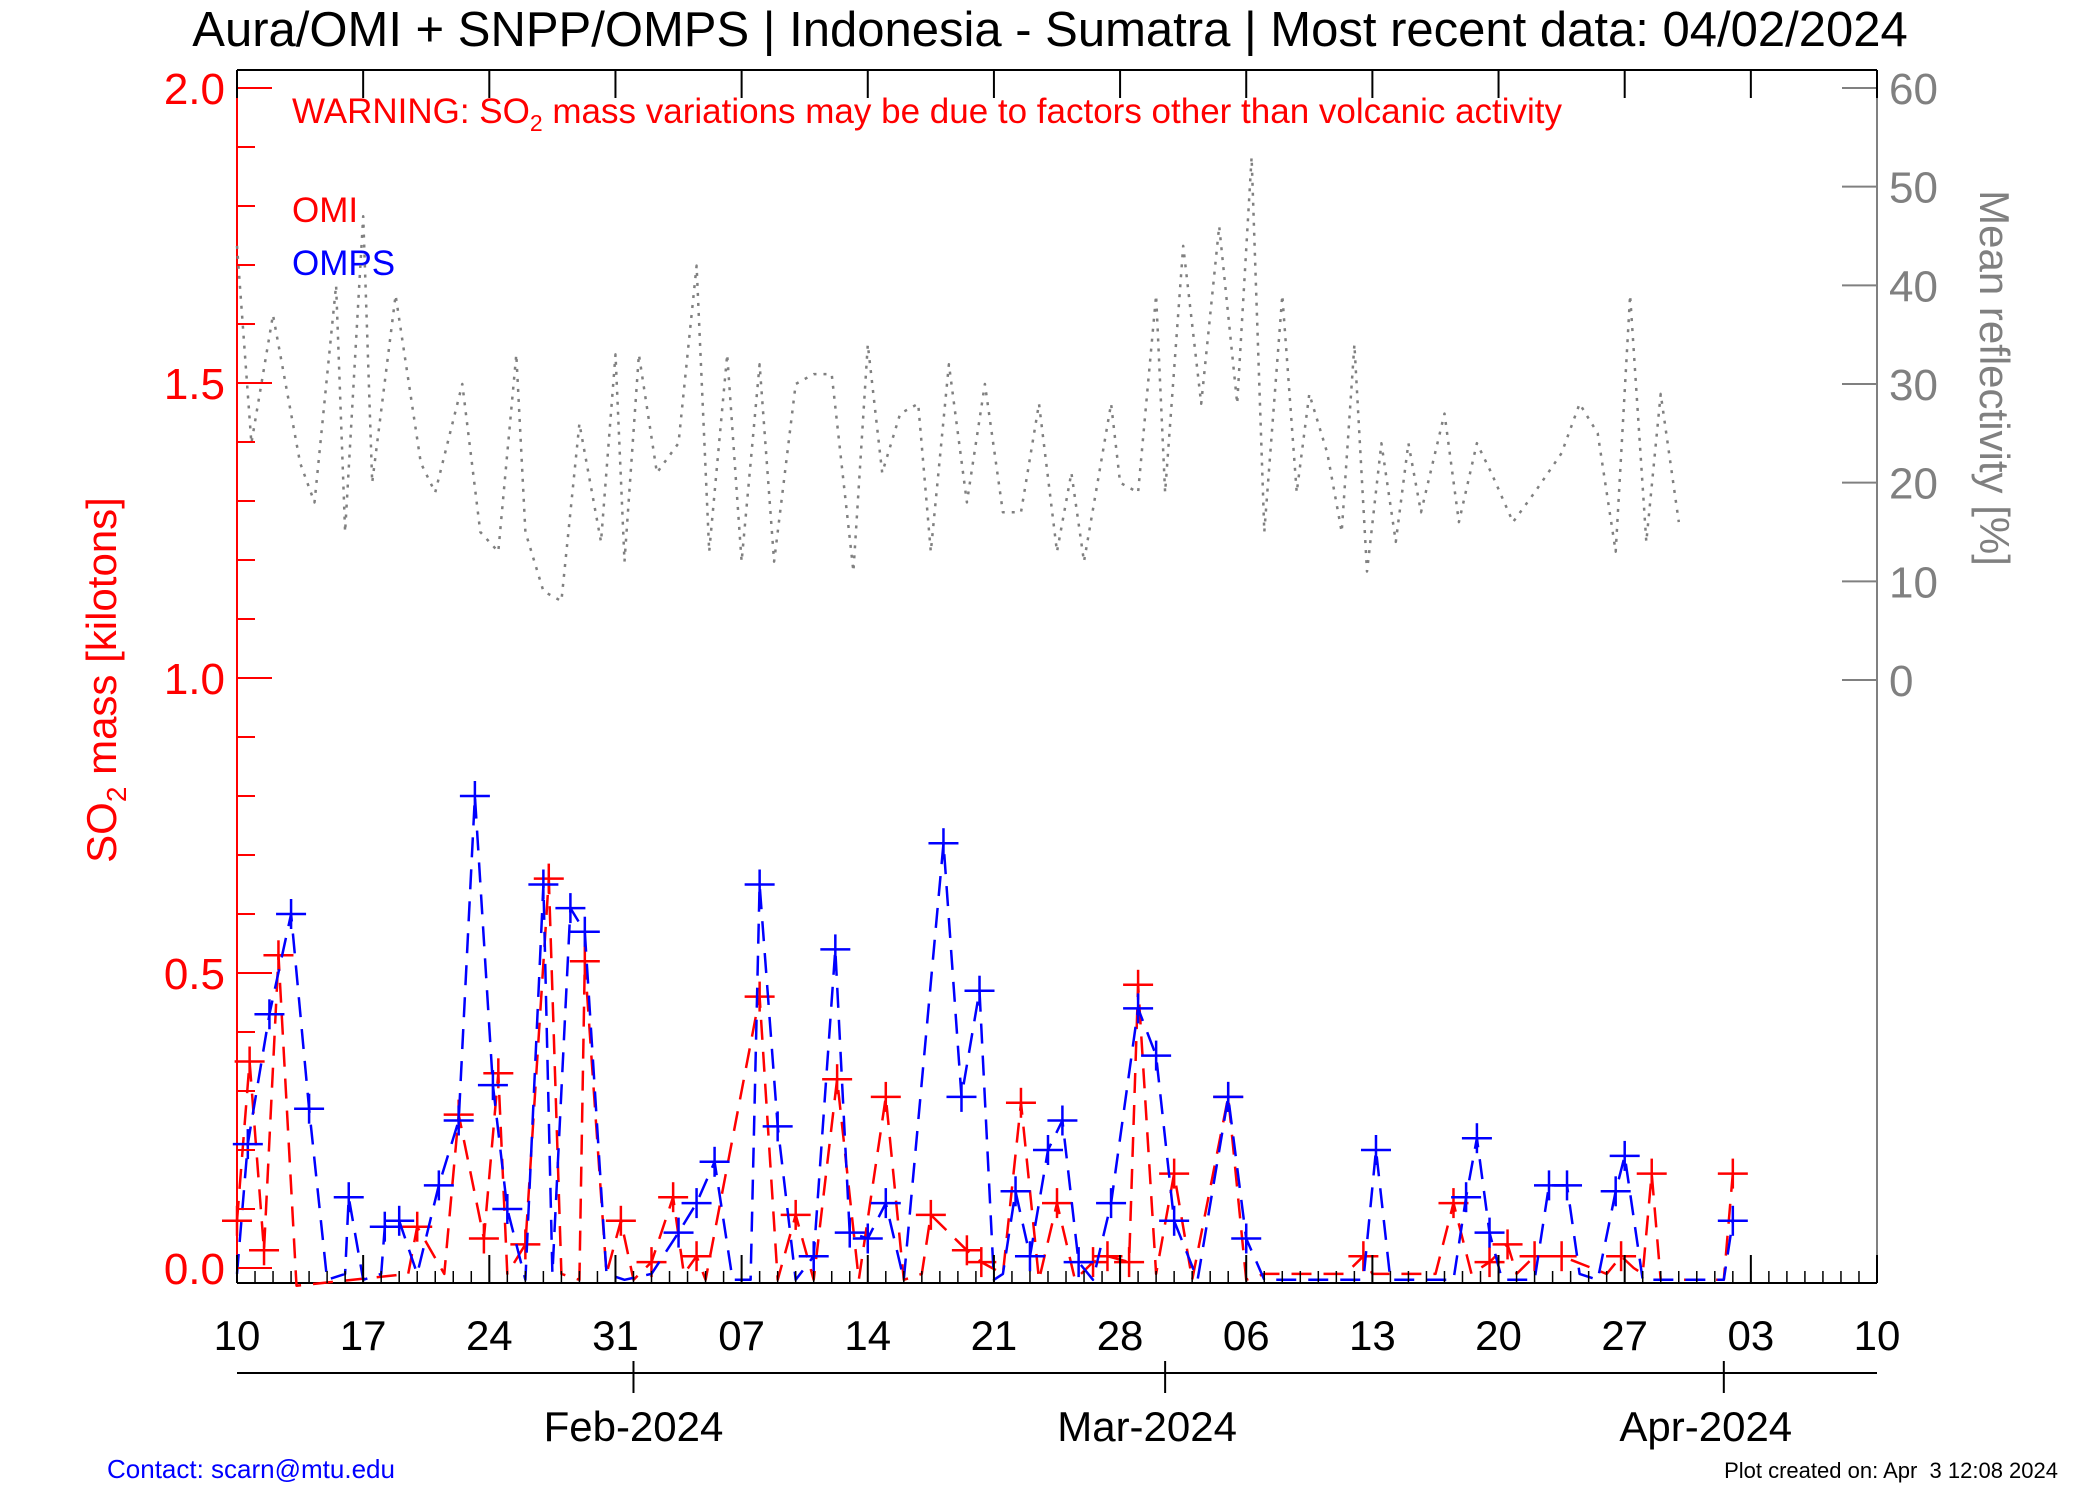  What do you see at coordinates (237, 1335) in the screenshot?
I see `x-tick-label: 10` at bounding box center [237, 1335].